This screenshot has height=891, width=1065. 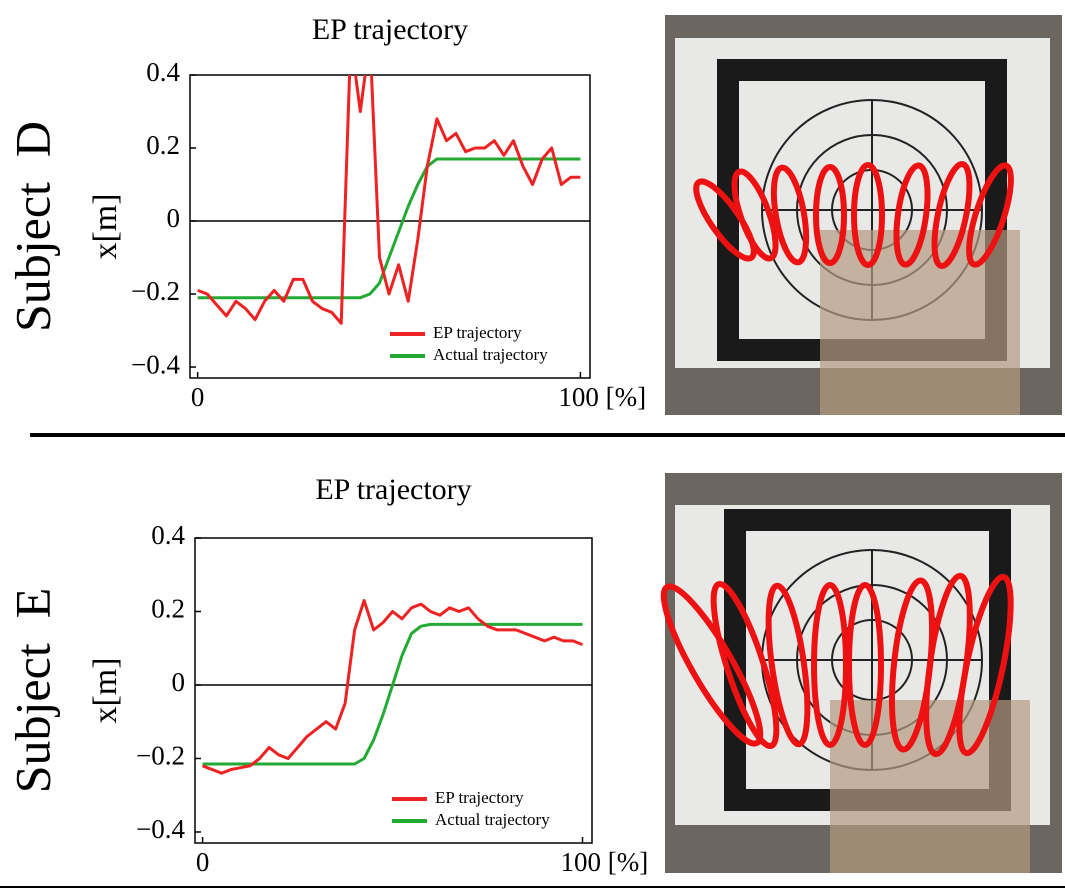 What do you see at coordinates (32, 691) in the screenshot?
I see `row-label: Subject E` at bounding box center [32, 691].